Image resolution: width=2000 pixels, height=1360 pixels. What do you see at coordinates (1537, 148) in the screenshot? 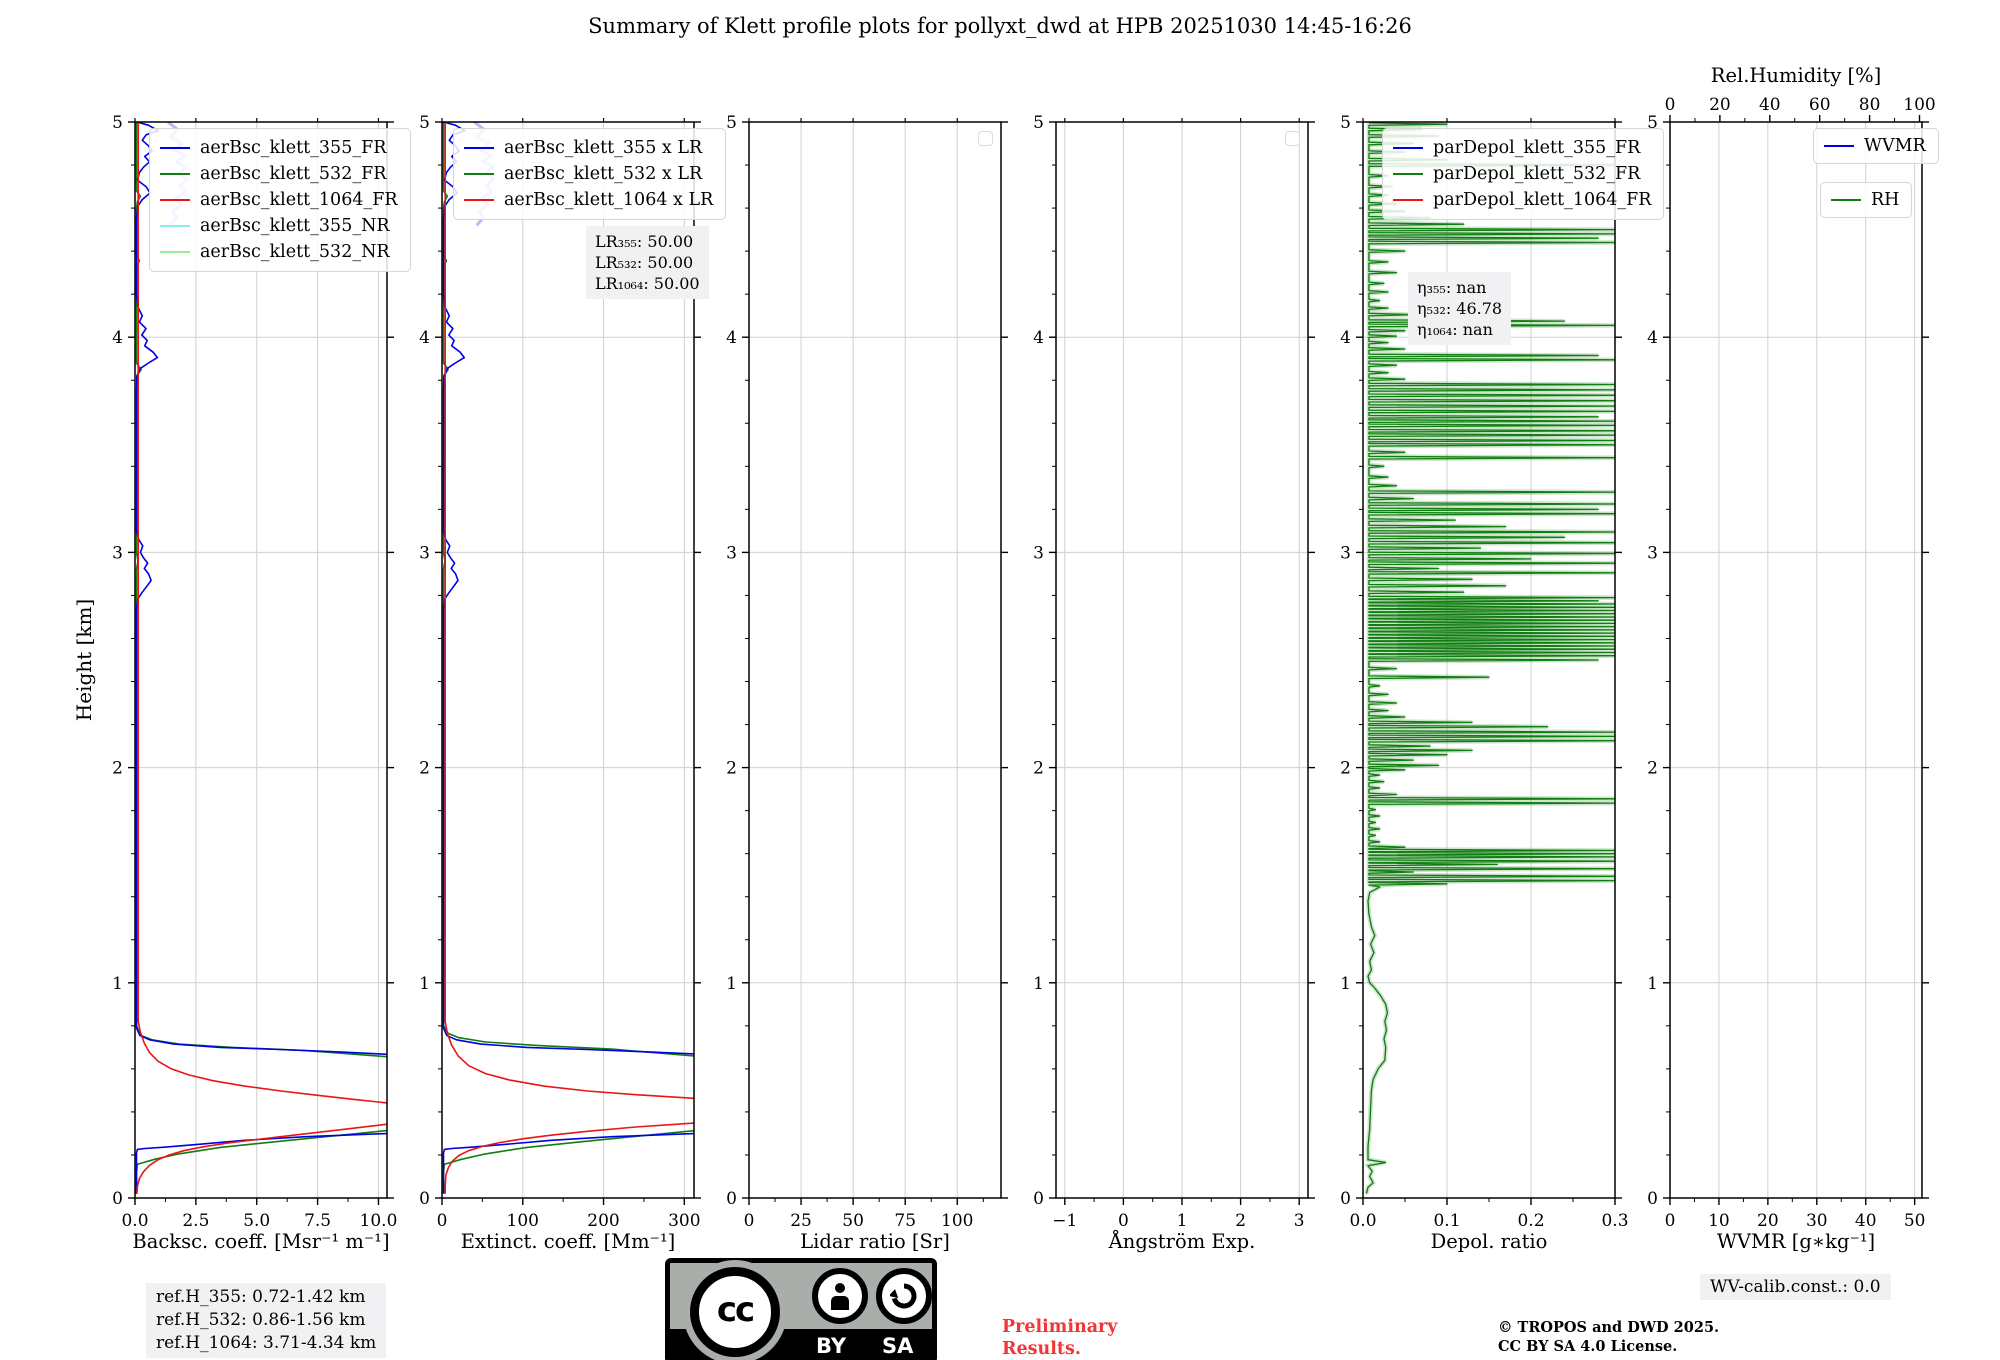
I see `legend-label: parDepol_klett_355_FR` at bounding box center [1537, 148].